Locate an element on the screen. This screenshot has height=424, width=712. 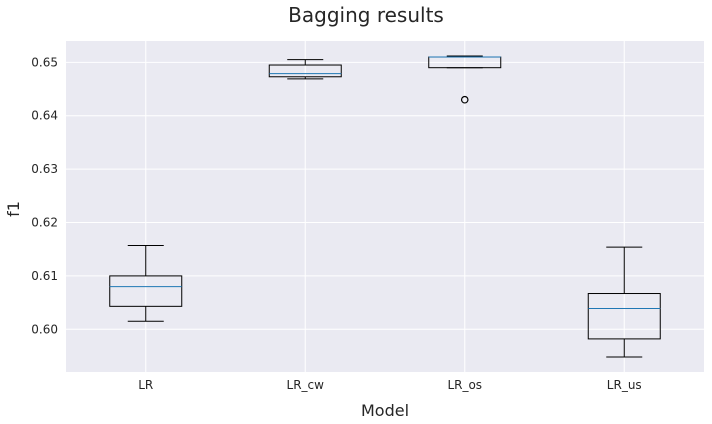
x-axis-label: Model is located at coordinates (385, 410).